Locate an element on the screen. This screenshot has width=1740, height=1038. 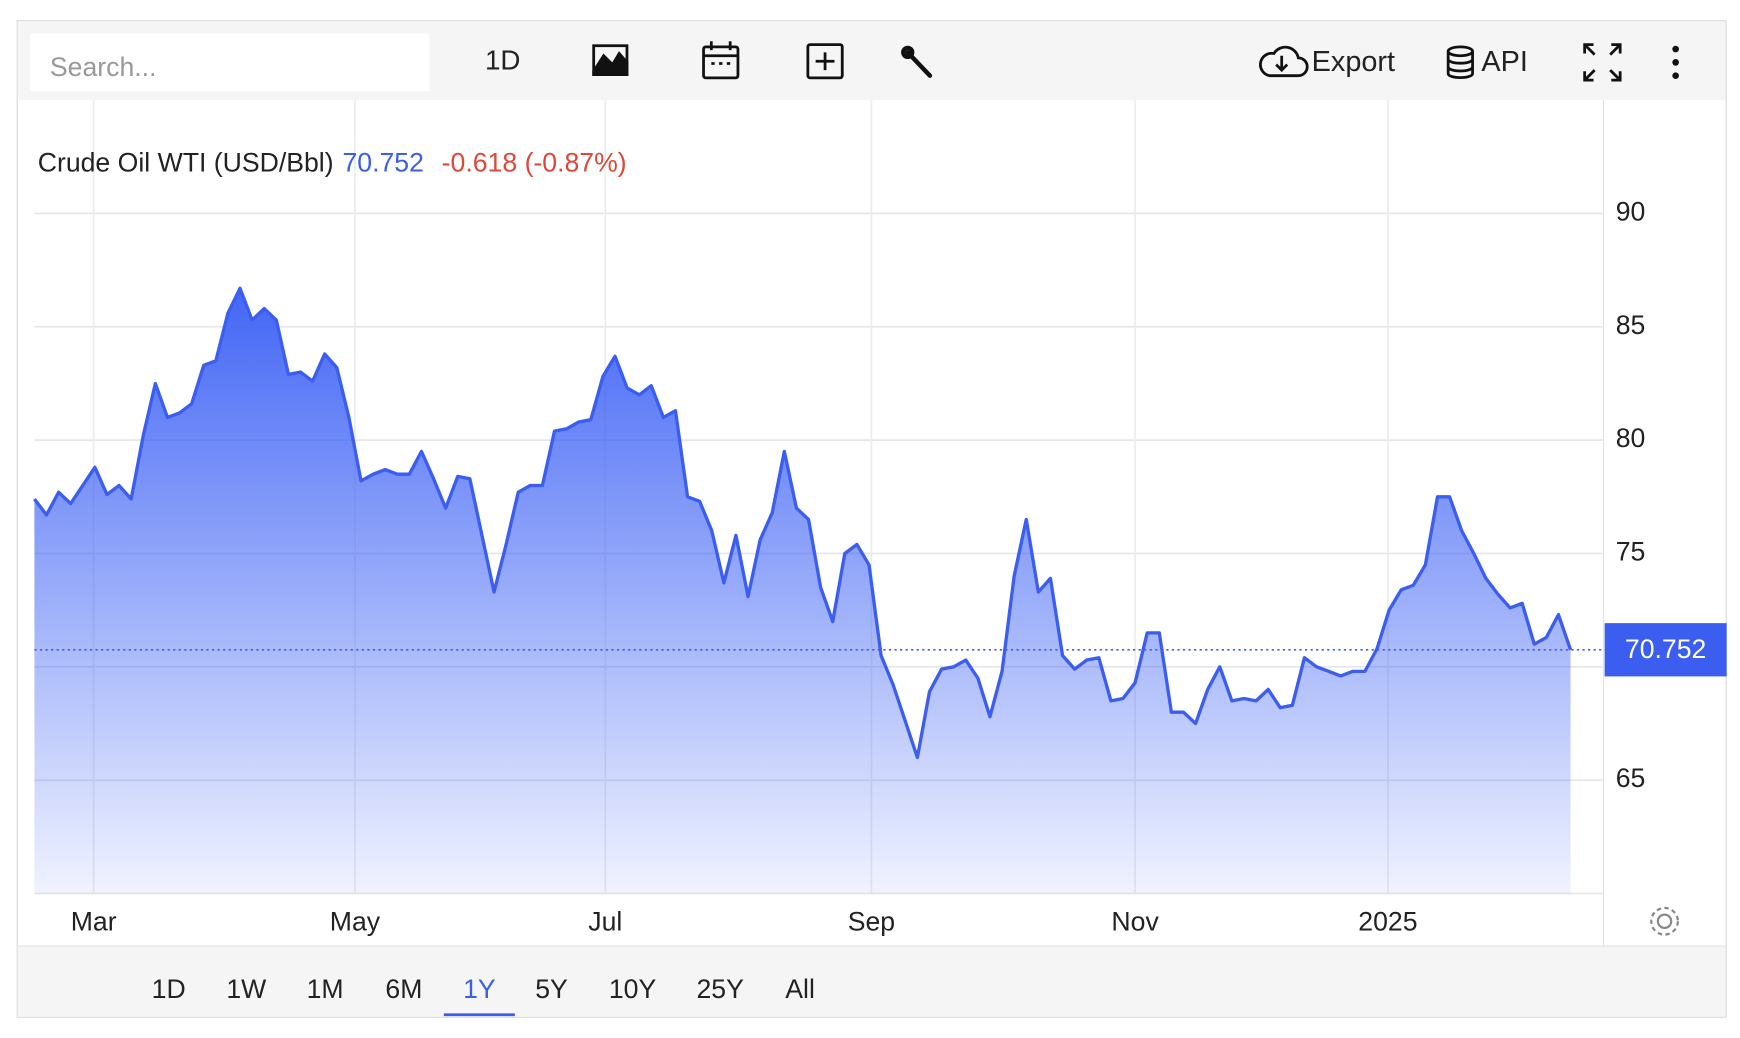
y-tick-label: 65 is located at coordinates (1631, 778).